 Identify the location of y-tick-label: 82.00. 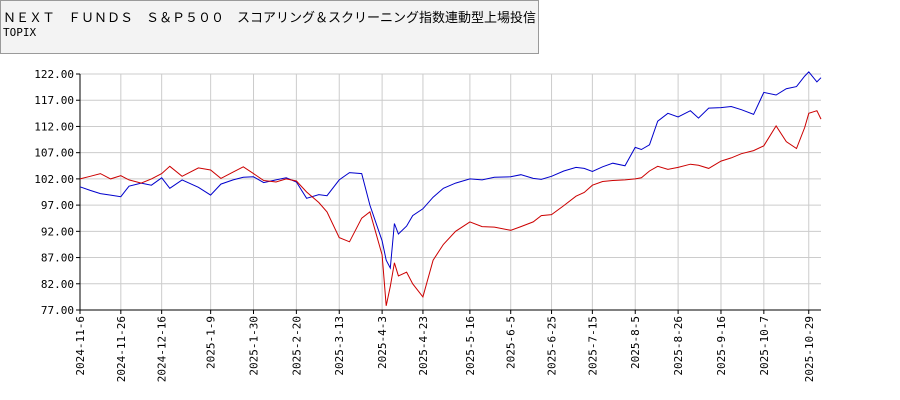
(57, 284).